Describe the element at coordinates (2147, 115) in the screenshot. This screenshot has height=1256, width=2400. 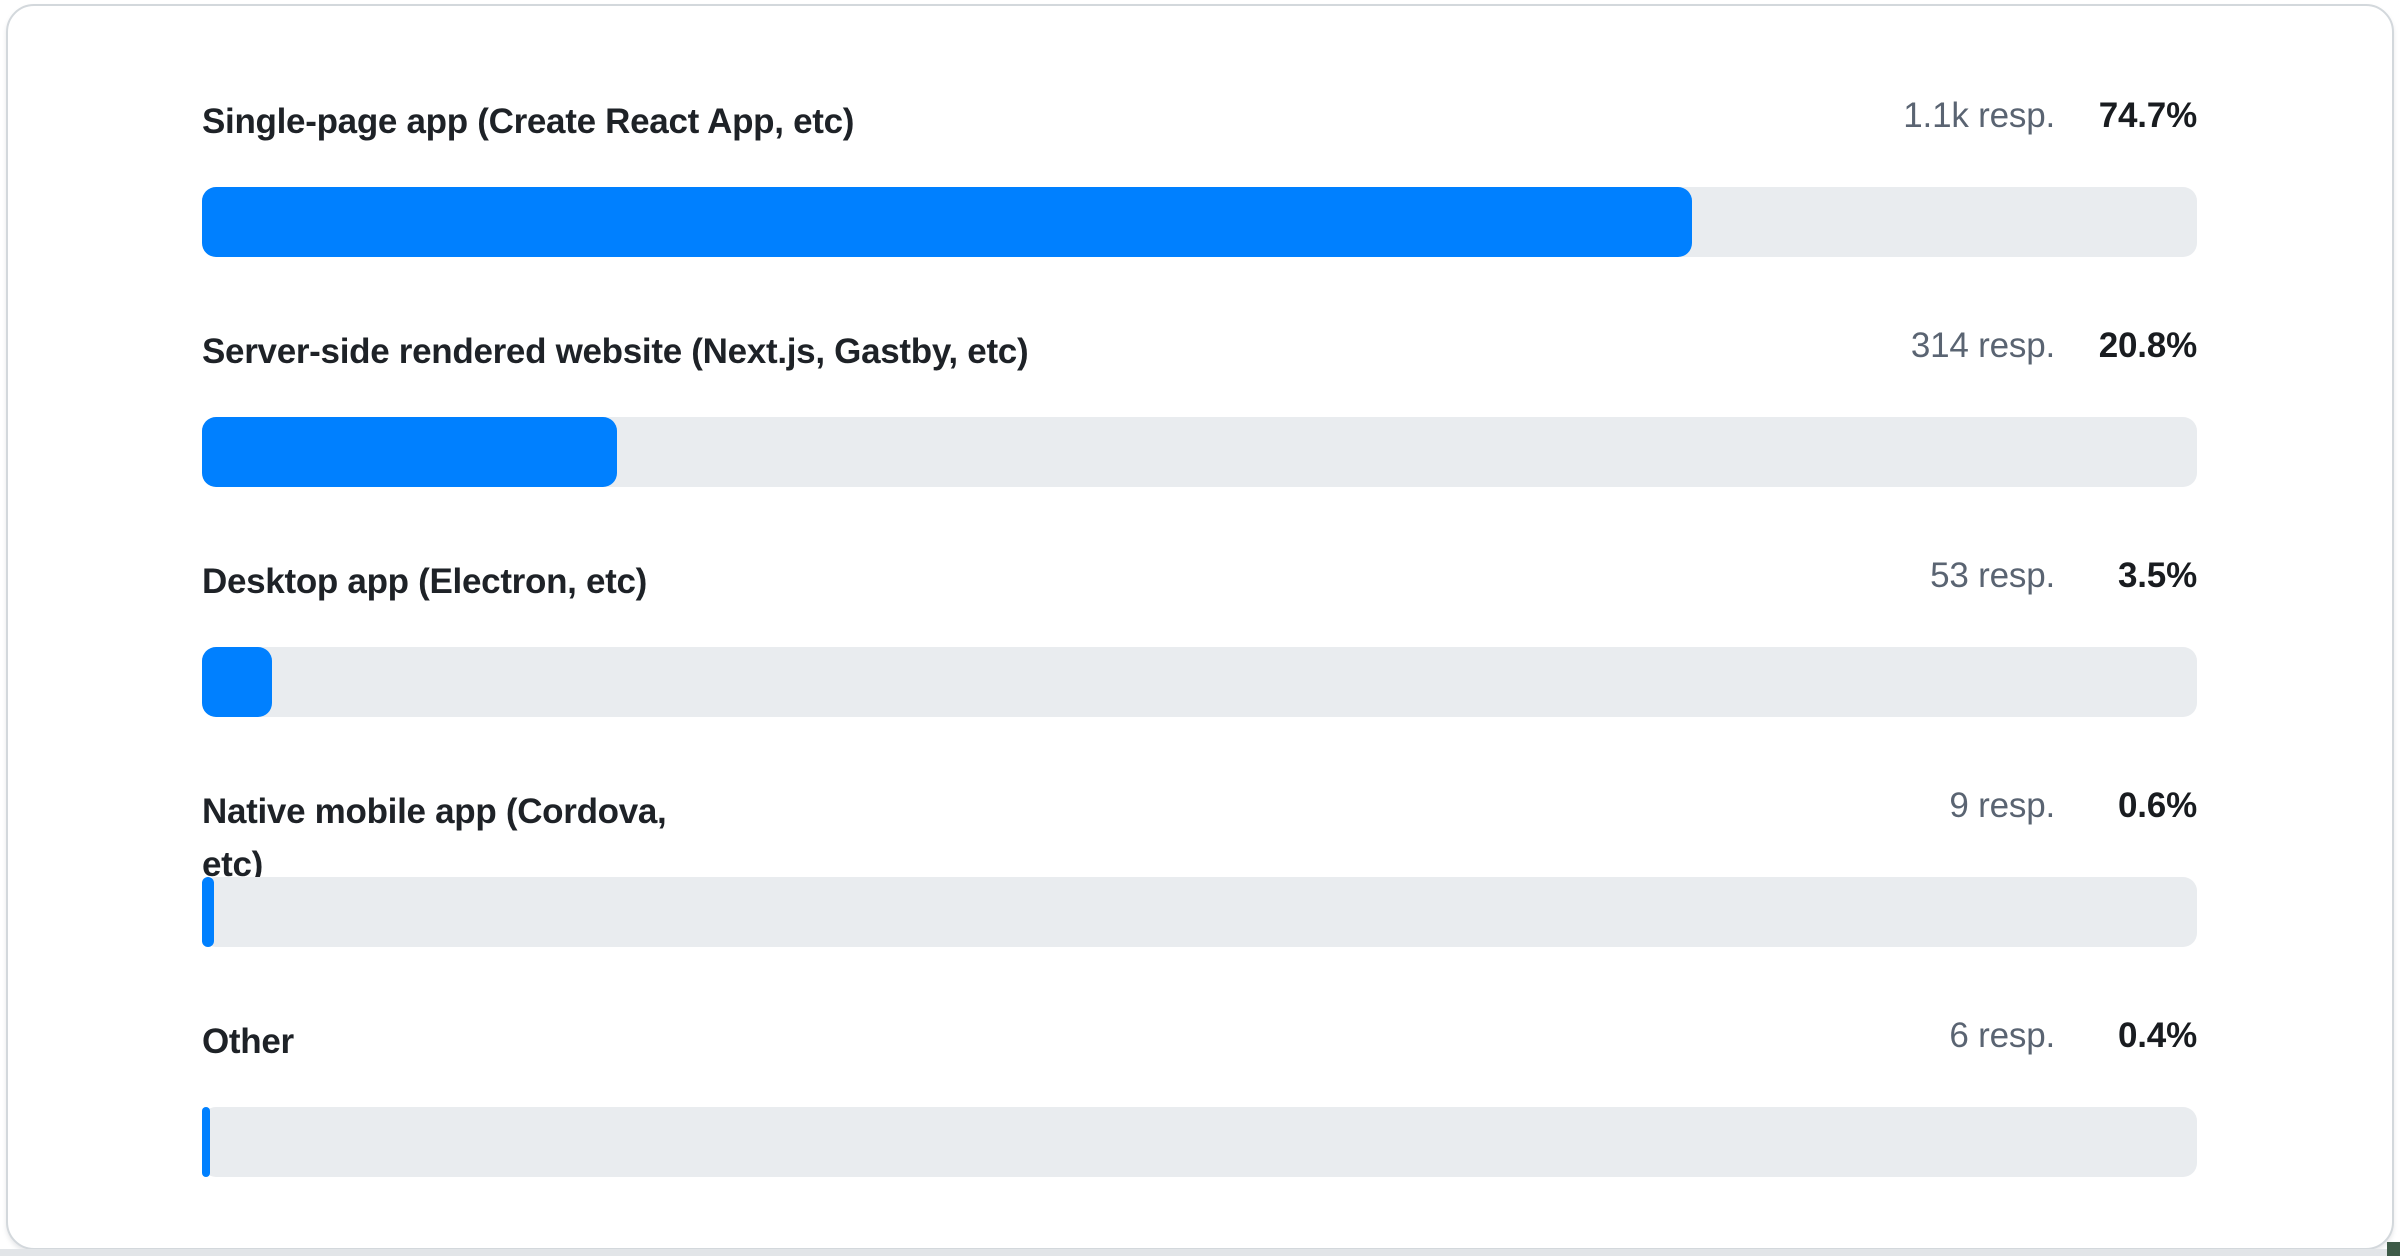
I see `percentage-value: 74.7%` at that location.